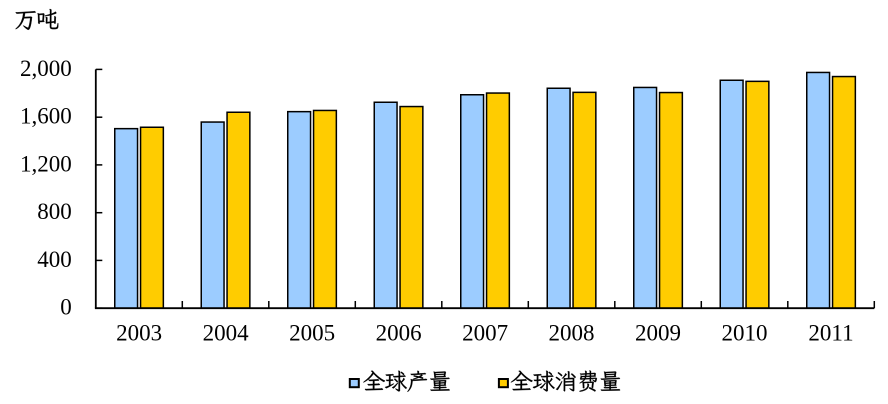 The height and width of the screenshot is (404, 888). I want to click on svg-text: 2003, so click(139, 333).